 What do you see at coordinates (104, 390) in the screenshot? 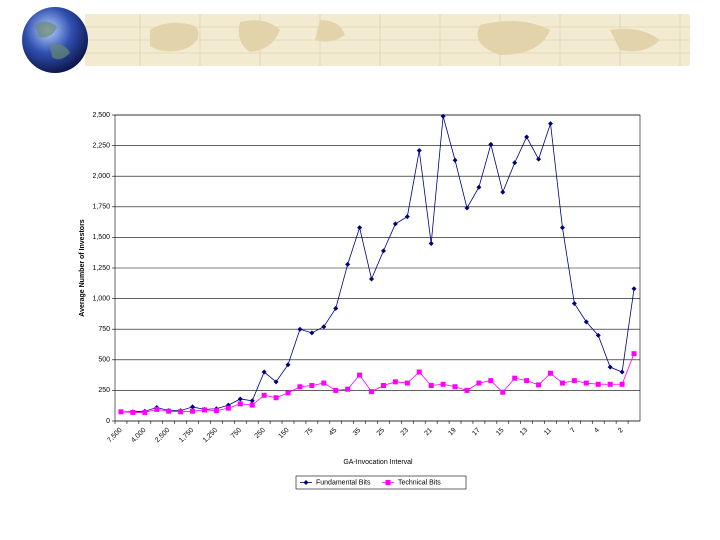
I see `y-tick-label: 250` at bounding box center [104, 390].